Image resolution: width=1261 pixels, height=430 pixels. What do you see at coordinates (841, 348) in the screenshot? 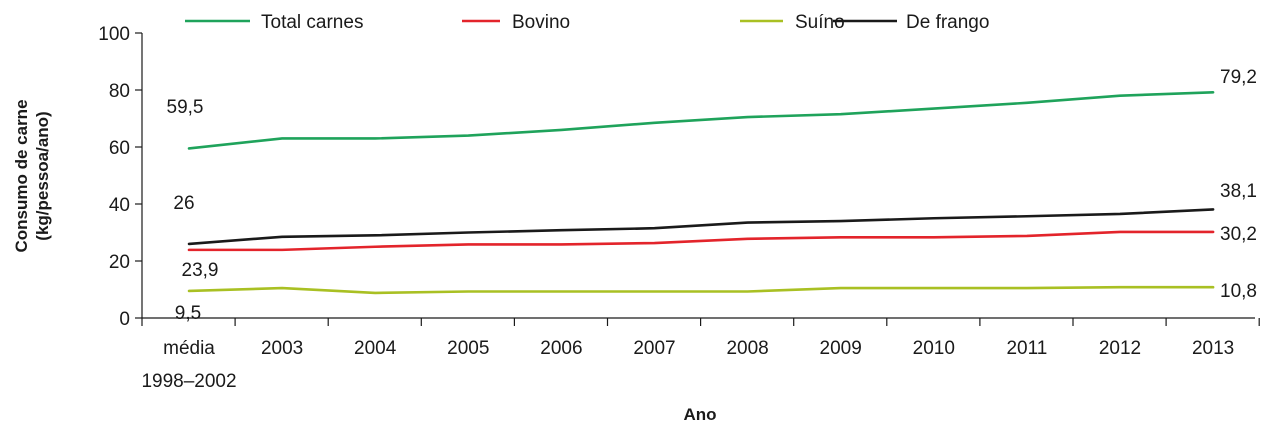
I see `x-tick-label: 2009` at bounding box center [841, 348].